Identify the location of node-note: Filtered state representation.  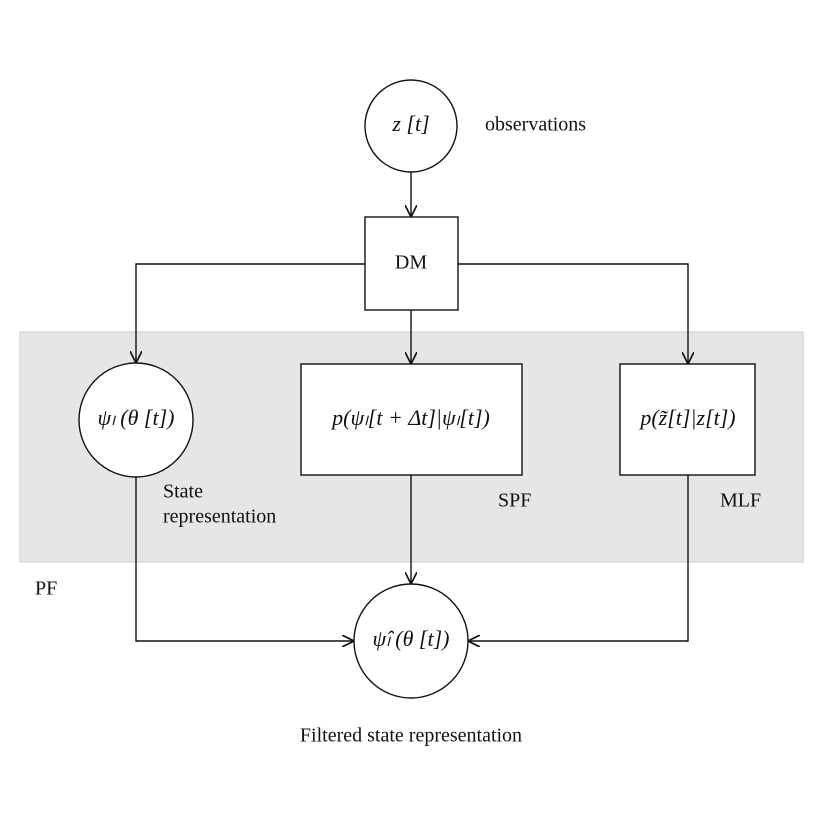
(411, 736).